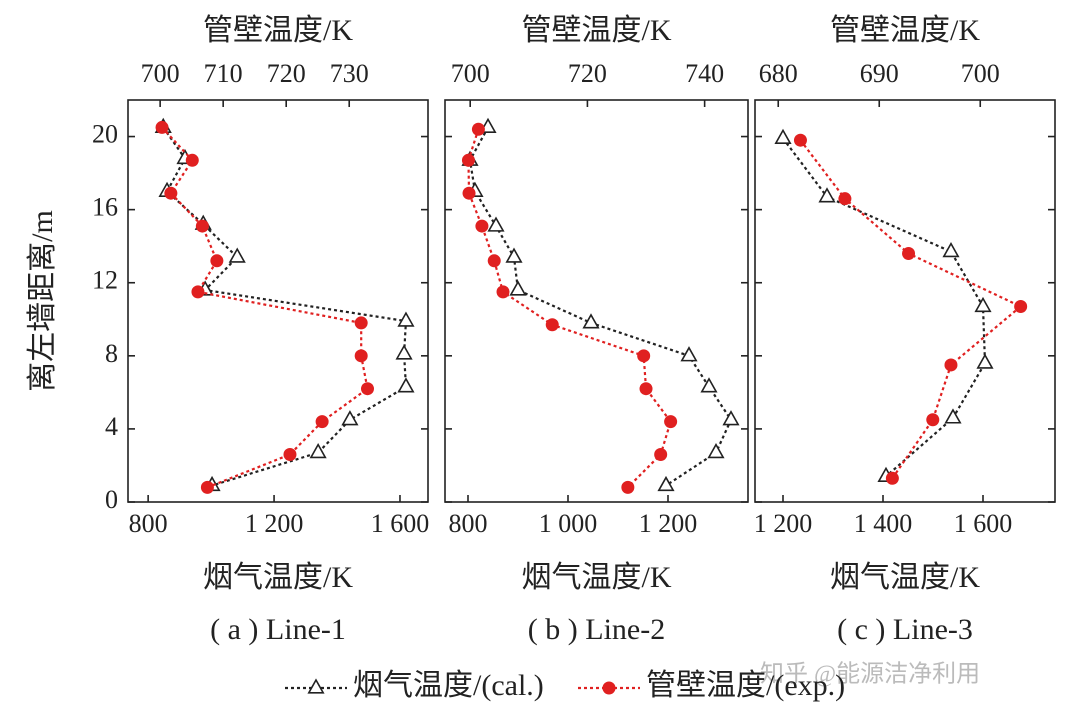  I want to click on panel-title: ( a ) Line-1, so click(278, 629).